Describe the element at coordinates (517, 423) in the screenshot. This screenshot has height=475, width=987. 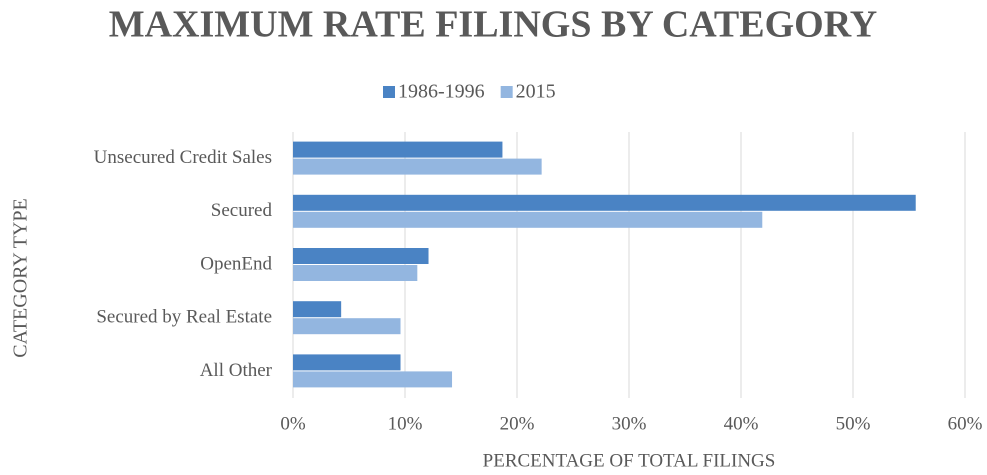
I see `x-tick-label: 20%` at that location.